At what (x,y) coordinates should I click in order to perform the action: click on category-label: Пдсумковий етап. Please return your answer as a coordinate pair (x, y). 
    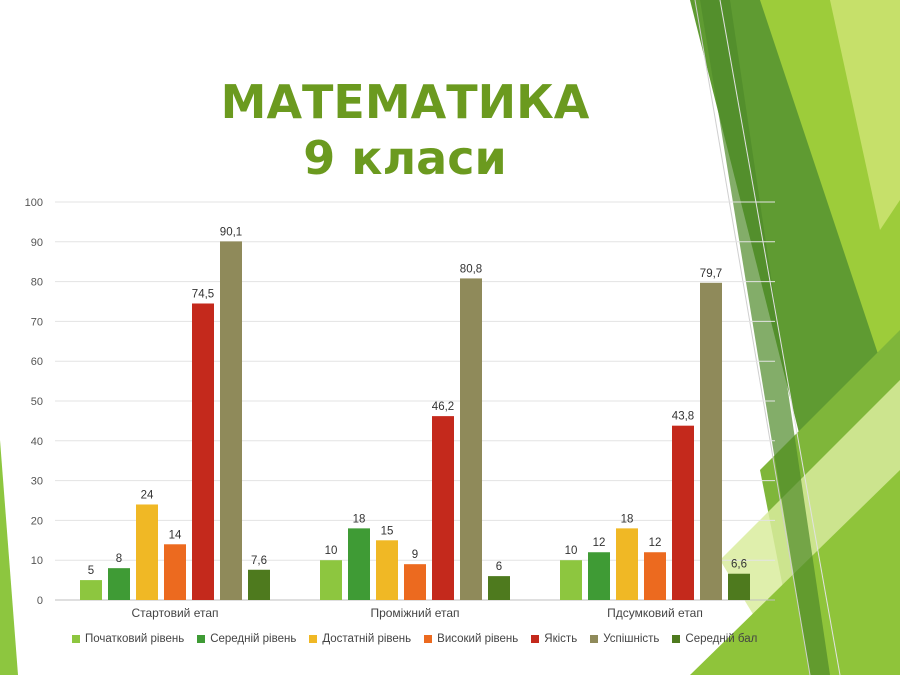
    Looking at the image, I should click on (655, 613).